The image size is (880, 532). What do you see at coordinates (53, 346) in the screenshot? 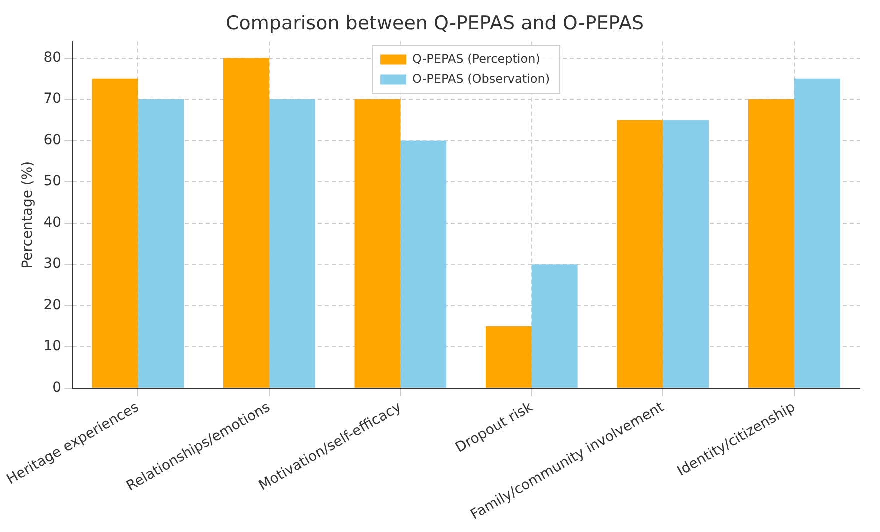
I see `y-tick-label: 10` at bounding box center [53, 346].